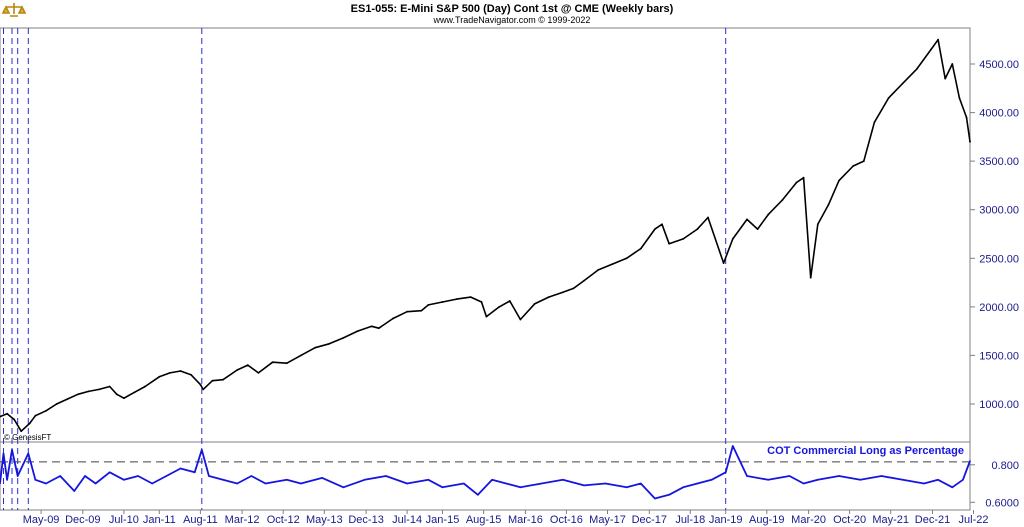 Image resolution: width=1024 pixels, height=527 pixels. I want to click on time-tick-label: Jan-11, so click(159, 520).